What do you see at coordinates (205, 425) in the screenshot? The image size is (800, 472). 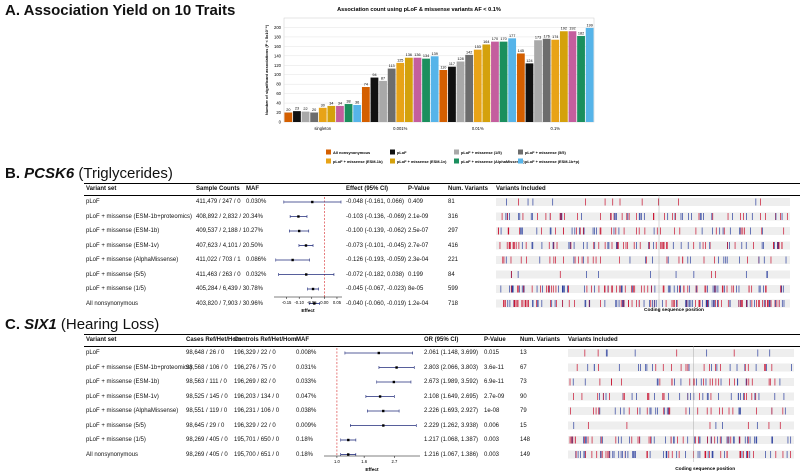 I see `cell-cases: 98,645 / 29 / 0` at bounding box center [205, 425].